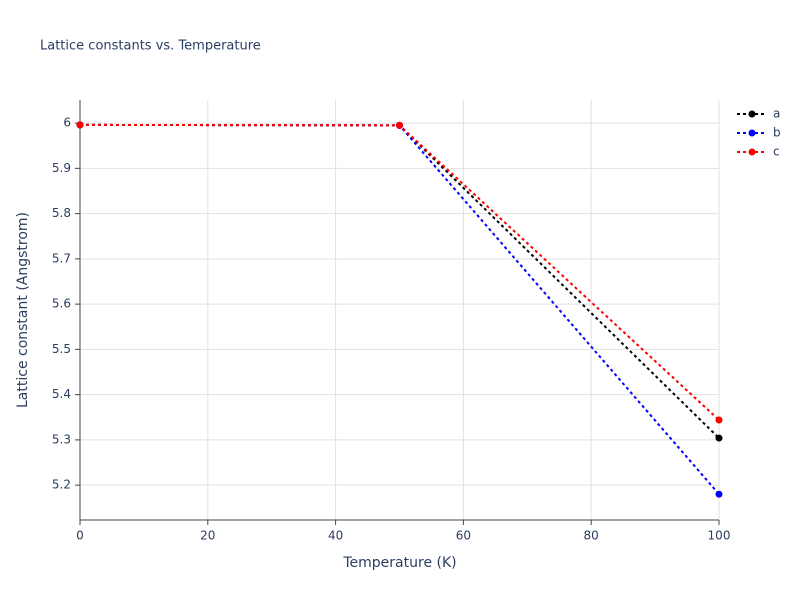  What do you see at coordinates (61, 258) in the screenshot?
I see `y-tick-label: 5.7` at bounding box center [61, 258].